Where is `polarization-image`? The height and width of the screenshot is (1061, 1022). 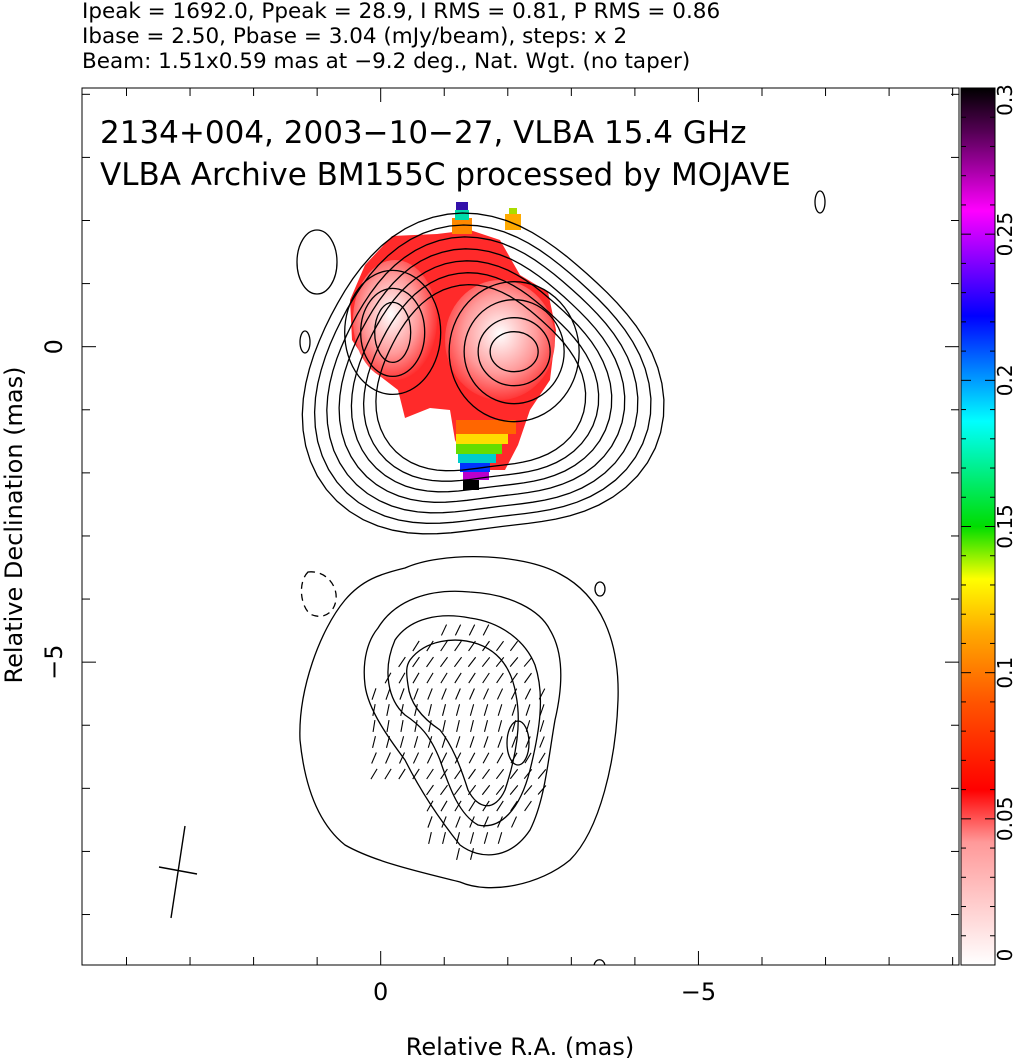
polarization-image is located at coordinates (453, 346).